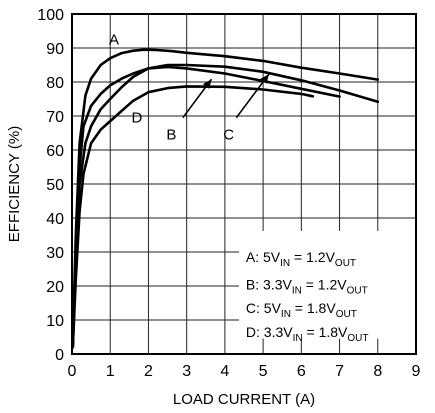 This screenshot has height=413, width=435. I want to click on y-tick-label: 60, so click(55, 151).